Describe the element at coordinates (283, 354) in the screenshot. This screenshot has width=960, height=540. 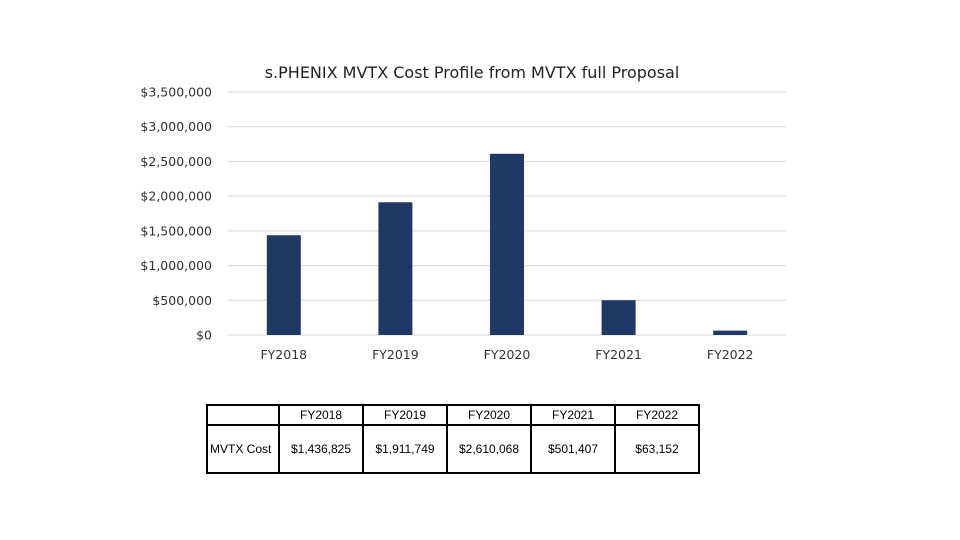
I see `x-tick-label: FY2018` at that location.